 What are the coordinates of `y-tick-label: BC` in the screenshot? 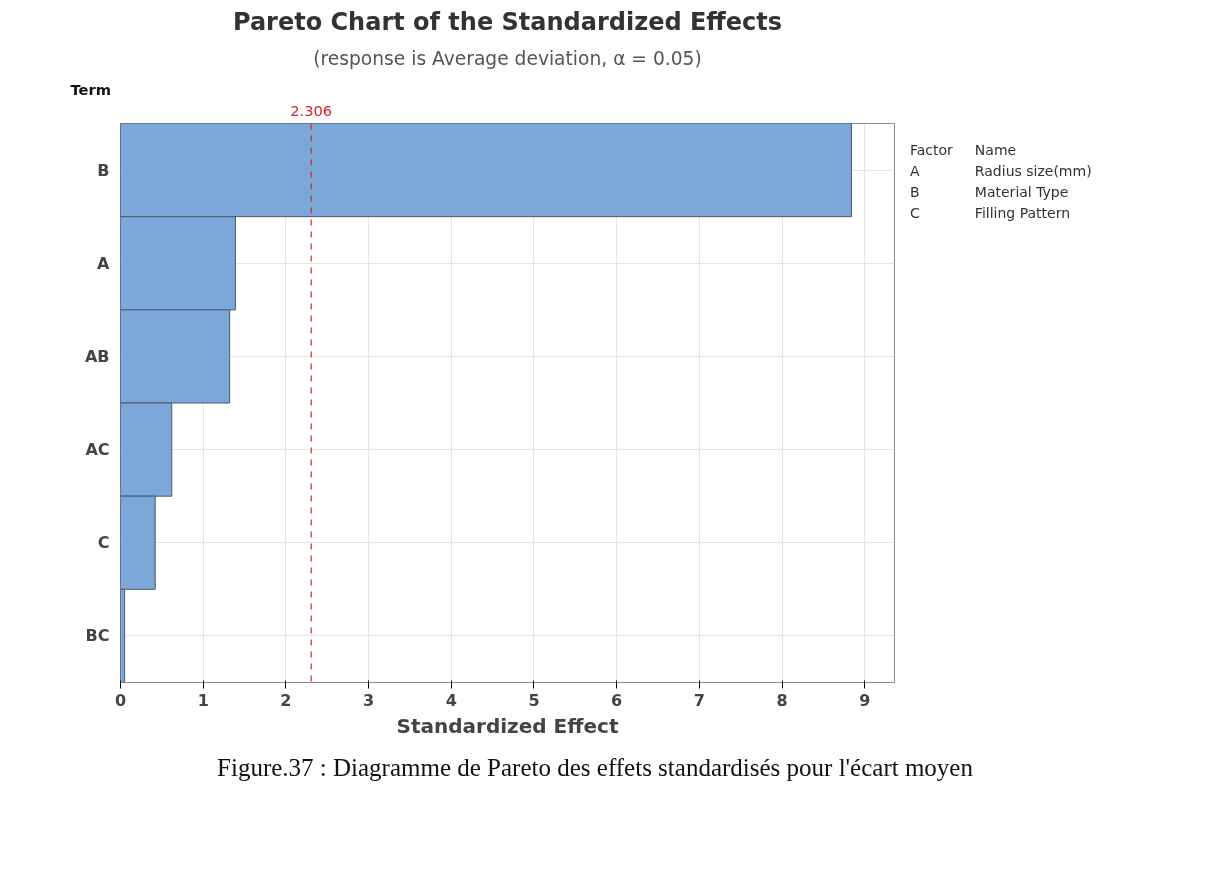 It's located at (97, 636).